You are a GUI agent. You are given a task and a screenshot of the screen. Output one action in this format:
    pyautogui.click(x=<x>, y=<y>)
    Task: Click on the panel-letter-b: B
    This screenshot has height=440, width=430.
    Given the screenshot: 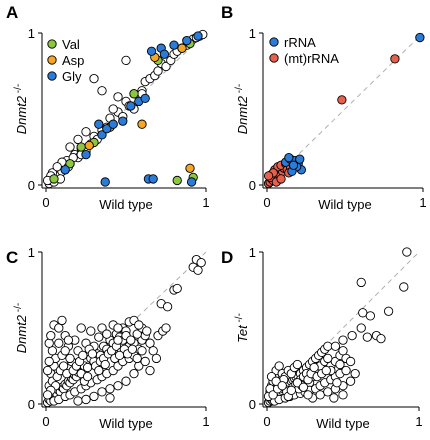 What is the action you would take?
    pyautogui.click(x=227, y=12)
    